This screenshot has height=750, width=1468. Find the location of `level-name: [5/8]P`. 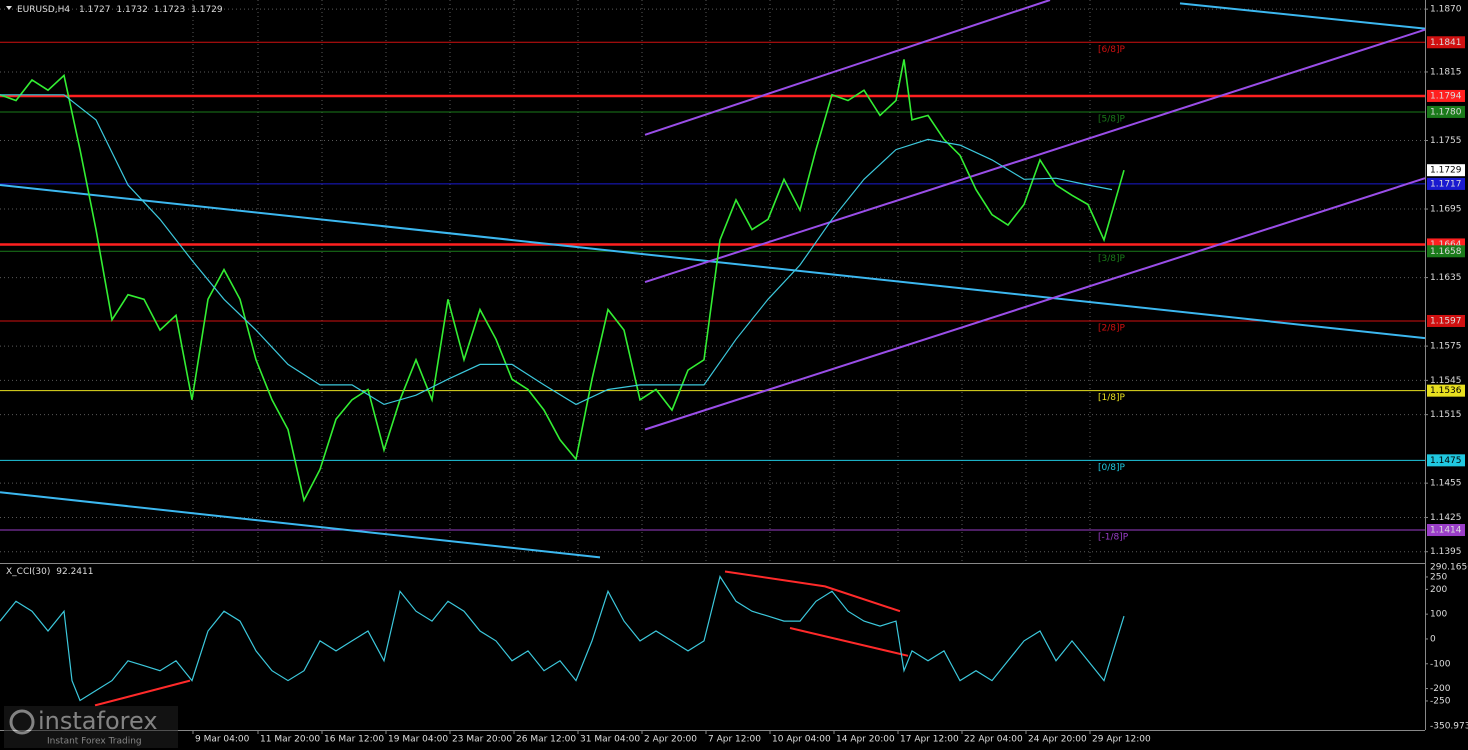

level-name: [5/8]P is located at coordinates (1112, 119).